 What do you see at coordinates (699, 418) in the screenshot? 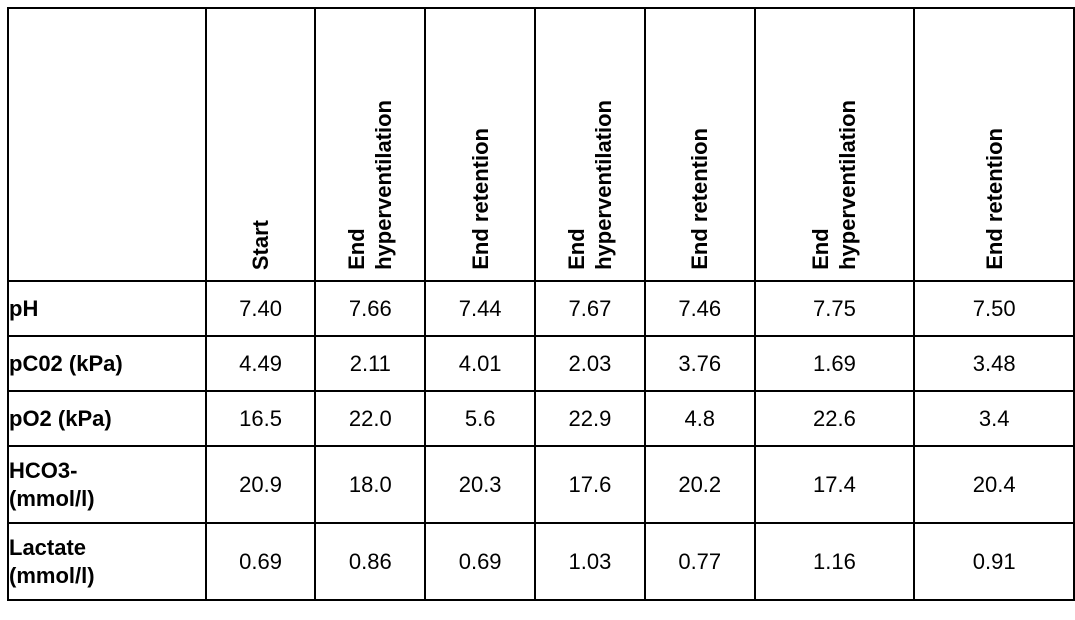
I see `table-cell: 4.8` at bounding box center [699, 418].